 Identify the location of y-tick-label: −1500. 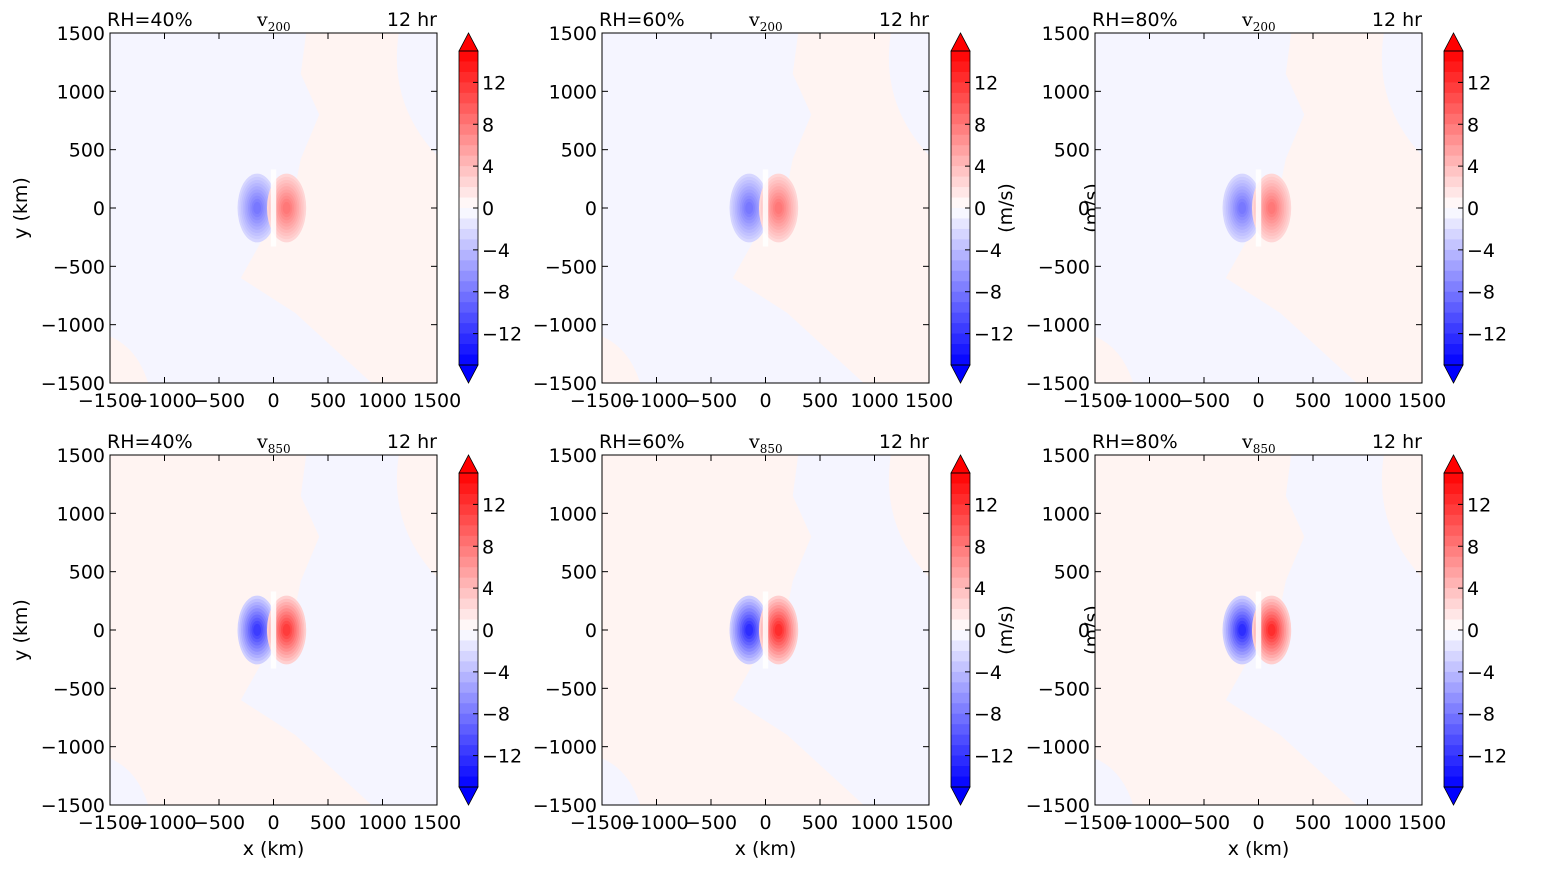
(1058, 806).